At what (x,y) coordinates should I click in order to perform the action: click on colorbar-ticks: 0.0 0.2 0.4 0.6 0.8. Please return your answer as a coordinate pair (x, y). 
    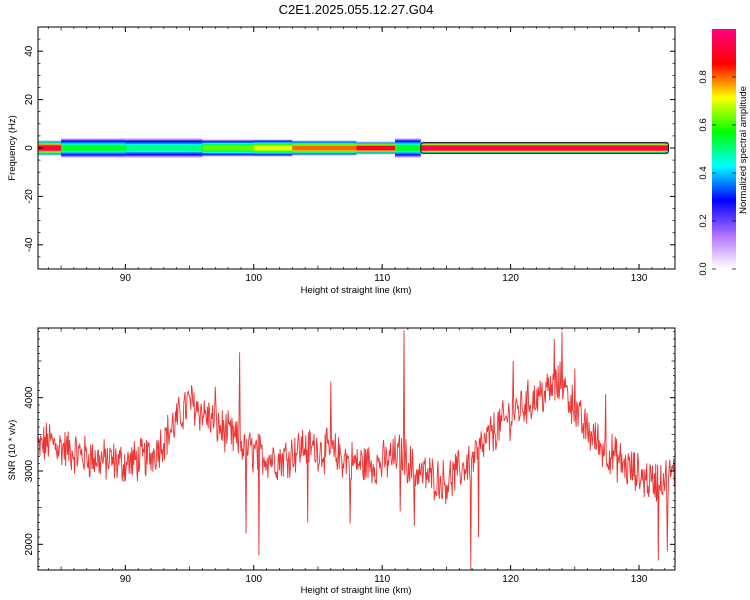
    Looking at the image, I should click on (717, 173).